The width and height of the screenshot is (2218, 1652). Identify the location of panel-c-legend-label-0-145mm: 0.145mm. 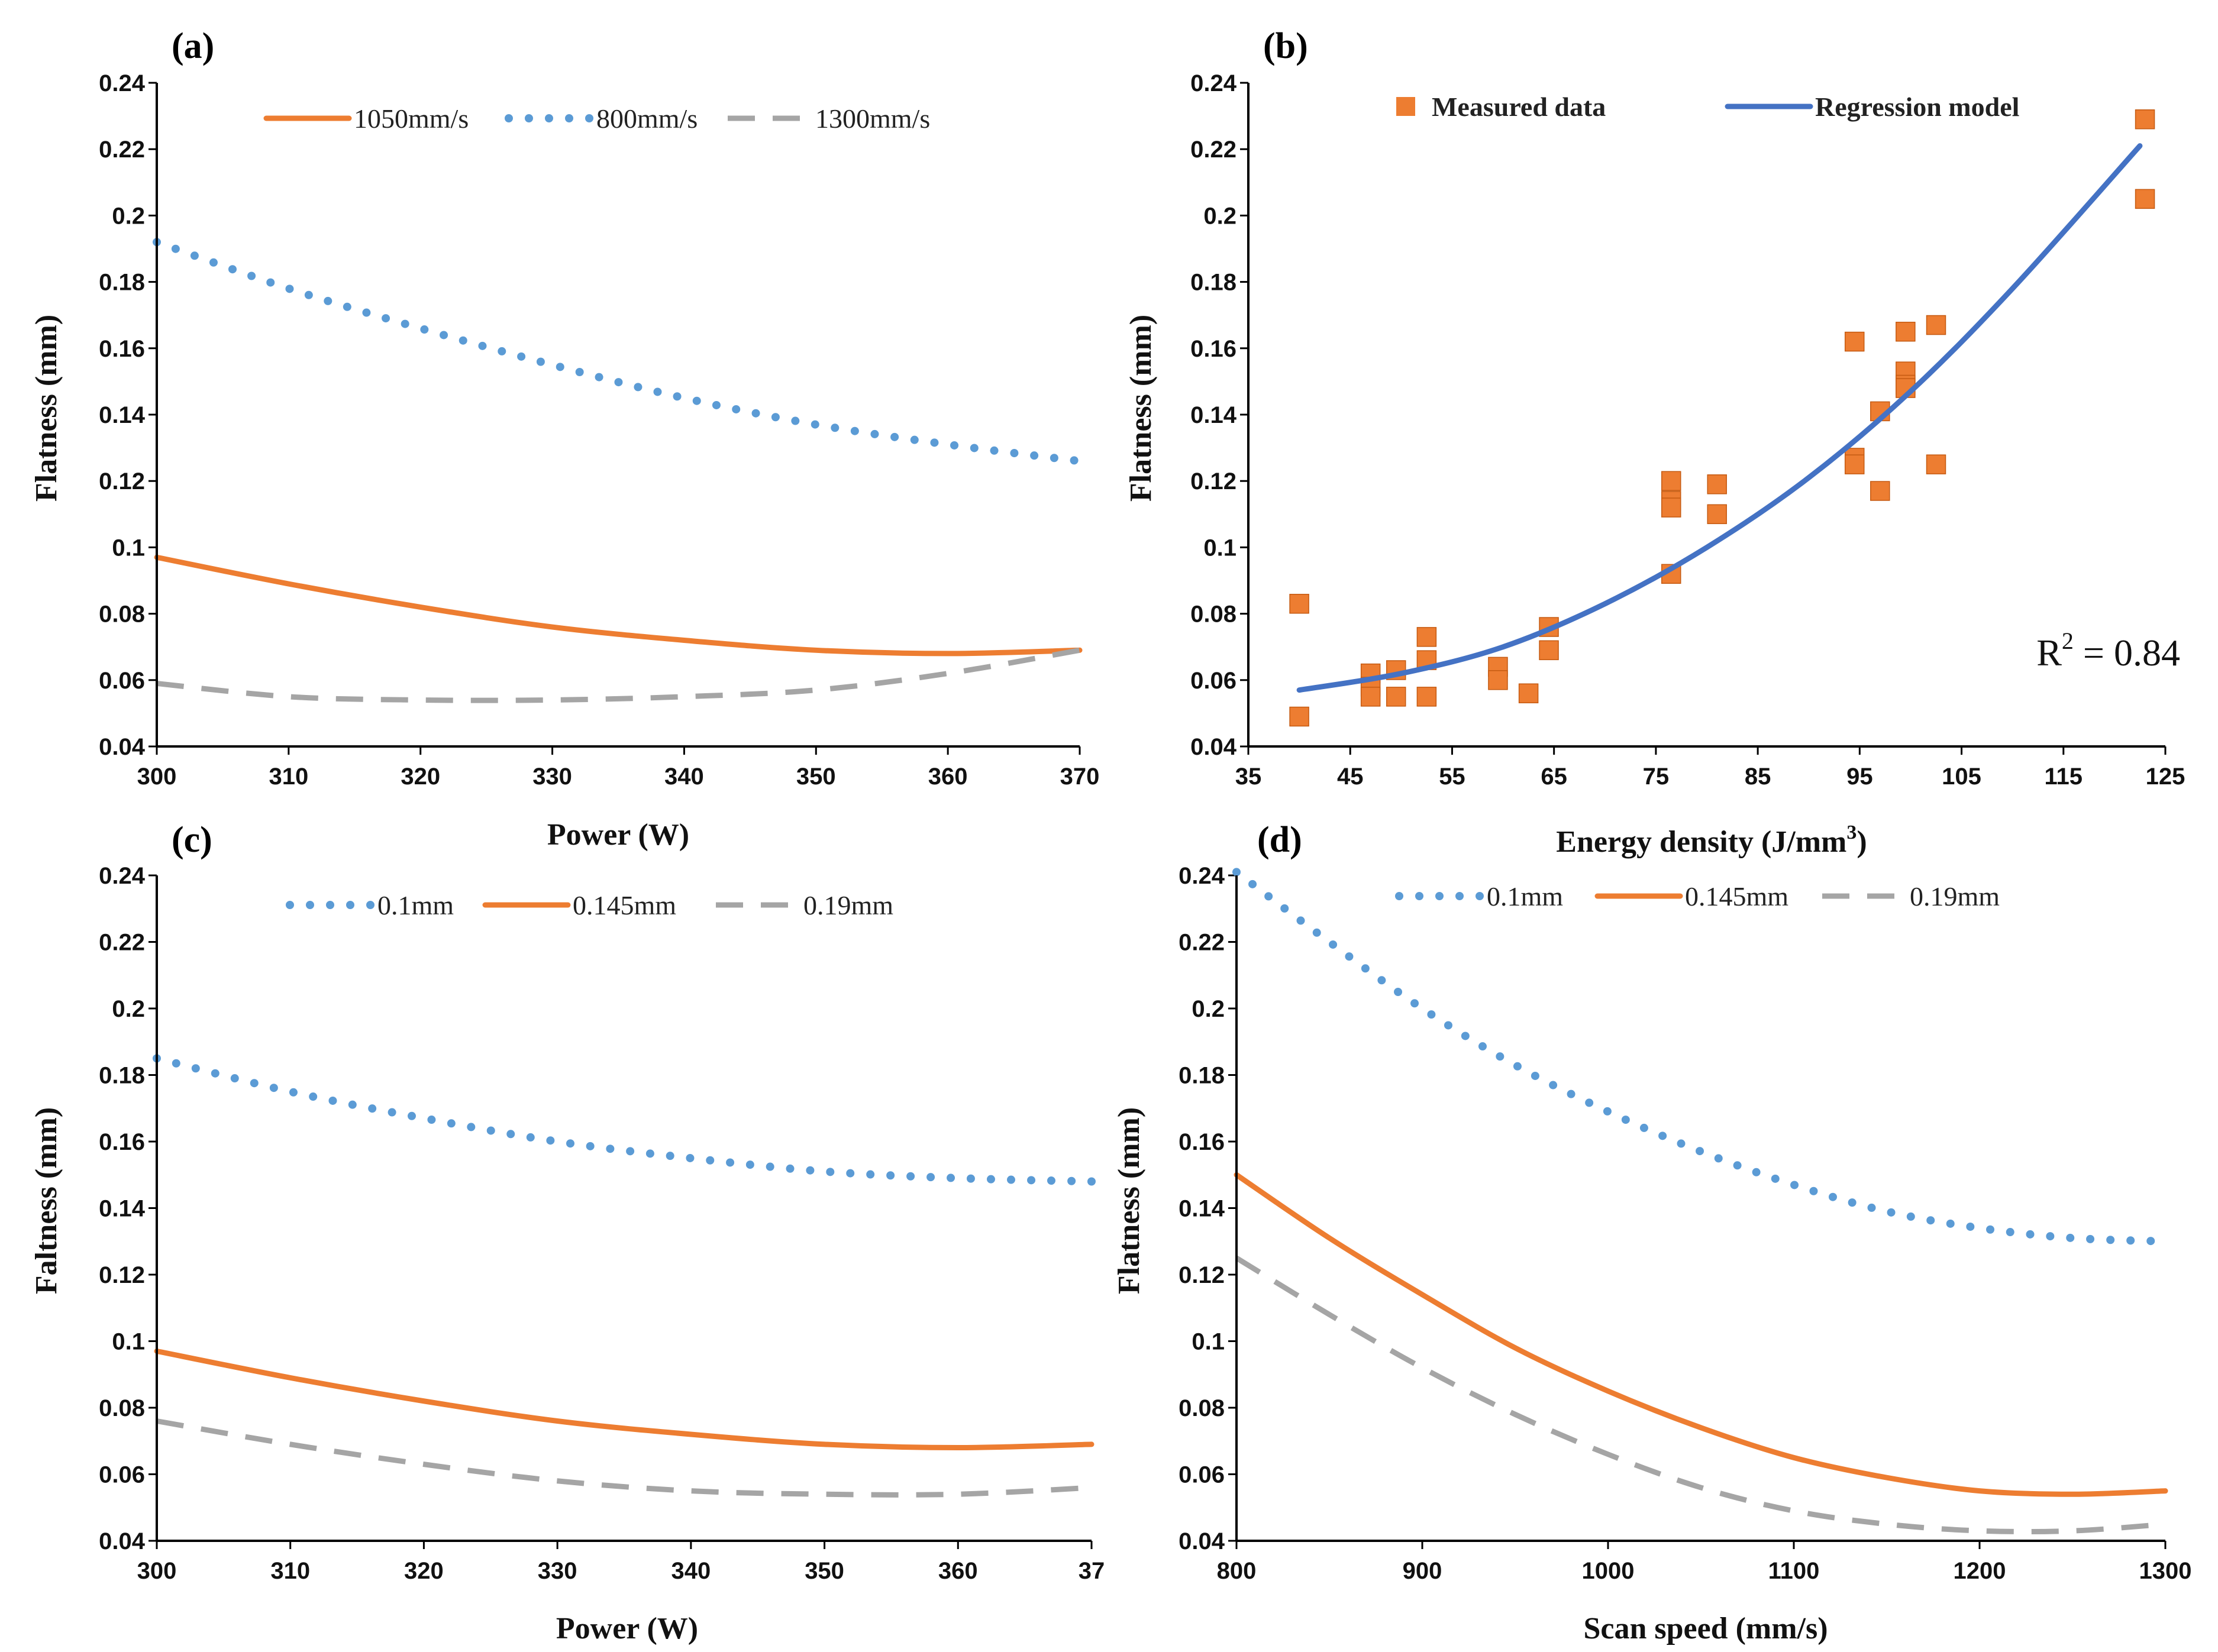
(624, 905).